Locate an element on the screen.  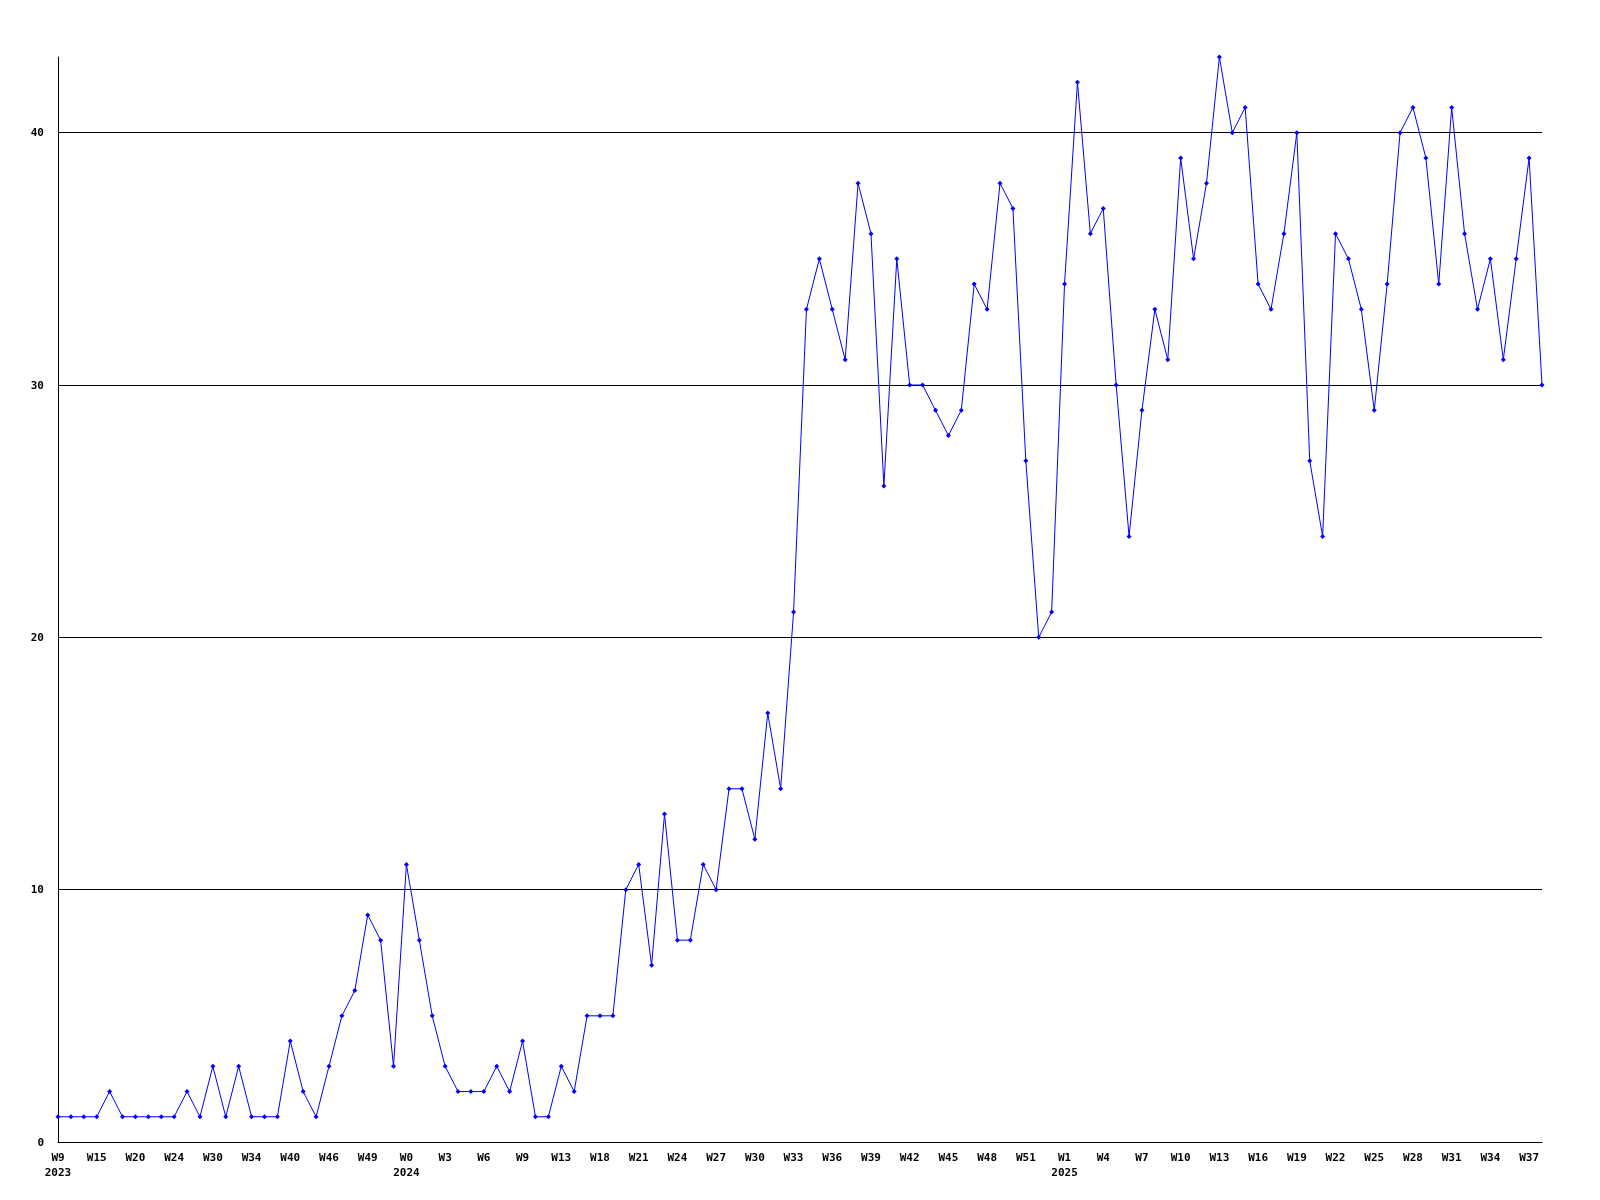
x-tick-label: W9 2023 is located at coordinates (58, 1165).